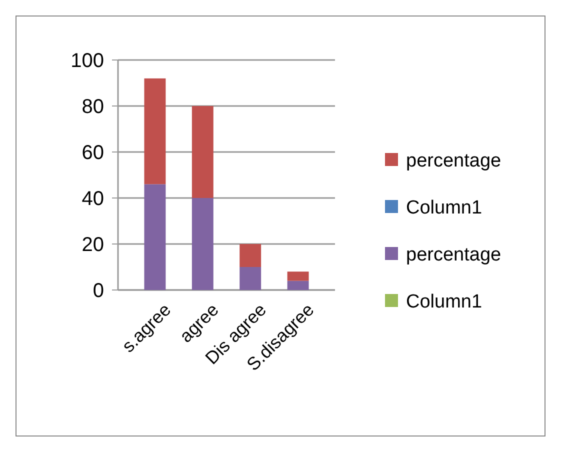 This screenshot has height=452, width=561. What do you see at coordinates (87, 61) in the screenshot?
I see `y-tick-label: 100` at bounding box center [87, 61].